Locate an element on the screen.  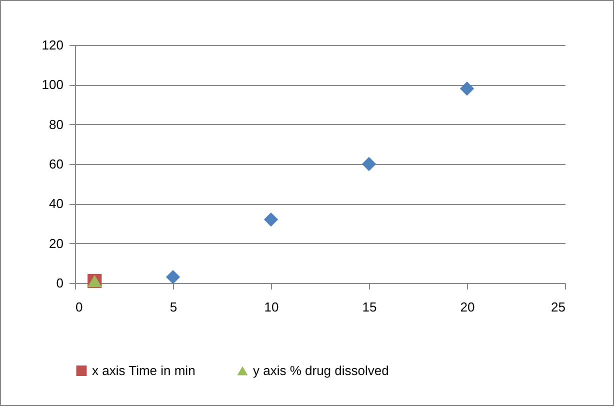
legend-label: x axis Time in min is located at coordinates (144, 370).